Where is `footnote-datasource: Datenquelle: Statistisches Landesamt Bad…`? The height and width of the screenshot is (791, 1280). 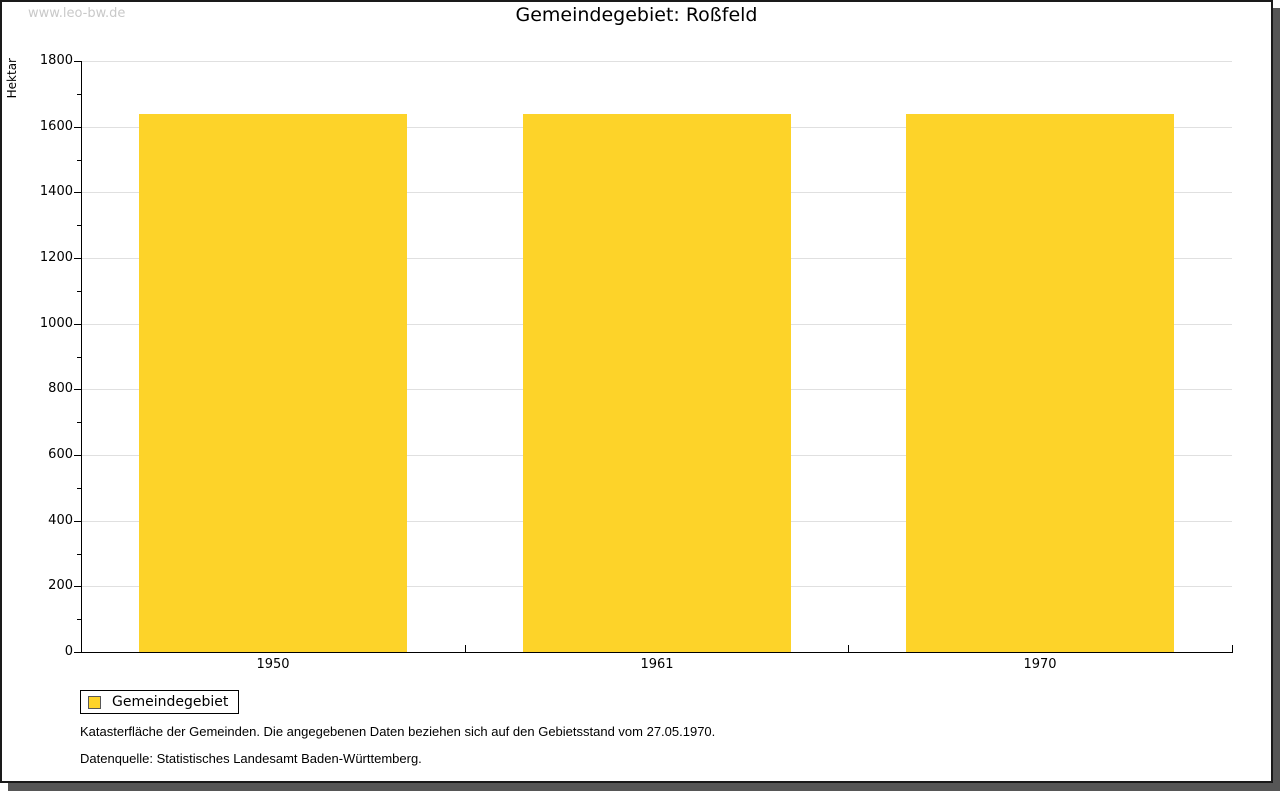
footnote-datasource: Datenquelle: Statistisches Landesamt Bad… is located at coordinates (251, 758).